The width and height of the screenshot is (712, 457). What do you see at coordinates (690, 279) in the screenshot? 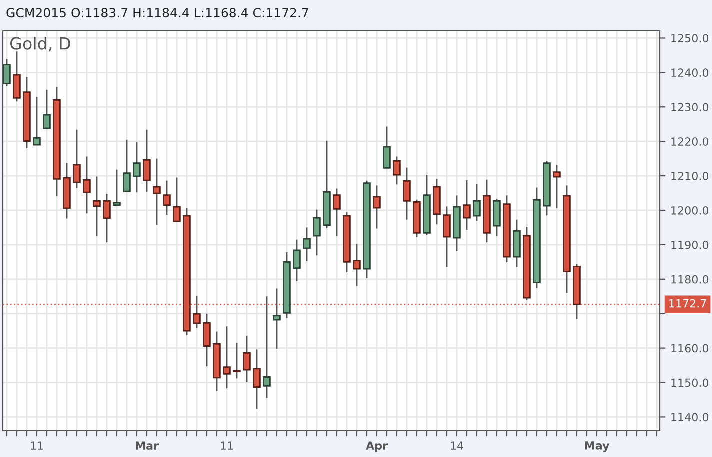
I see `y-tick-label: 1180.0` at bounding box center [690, 279].